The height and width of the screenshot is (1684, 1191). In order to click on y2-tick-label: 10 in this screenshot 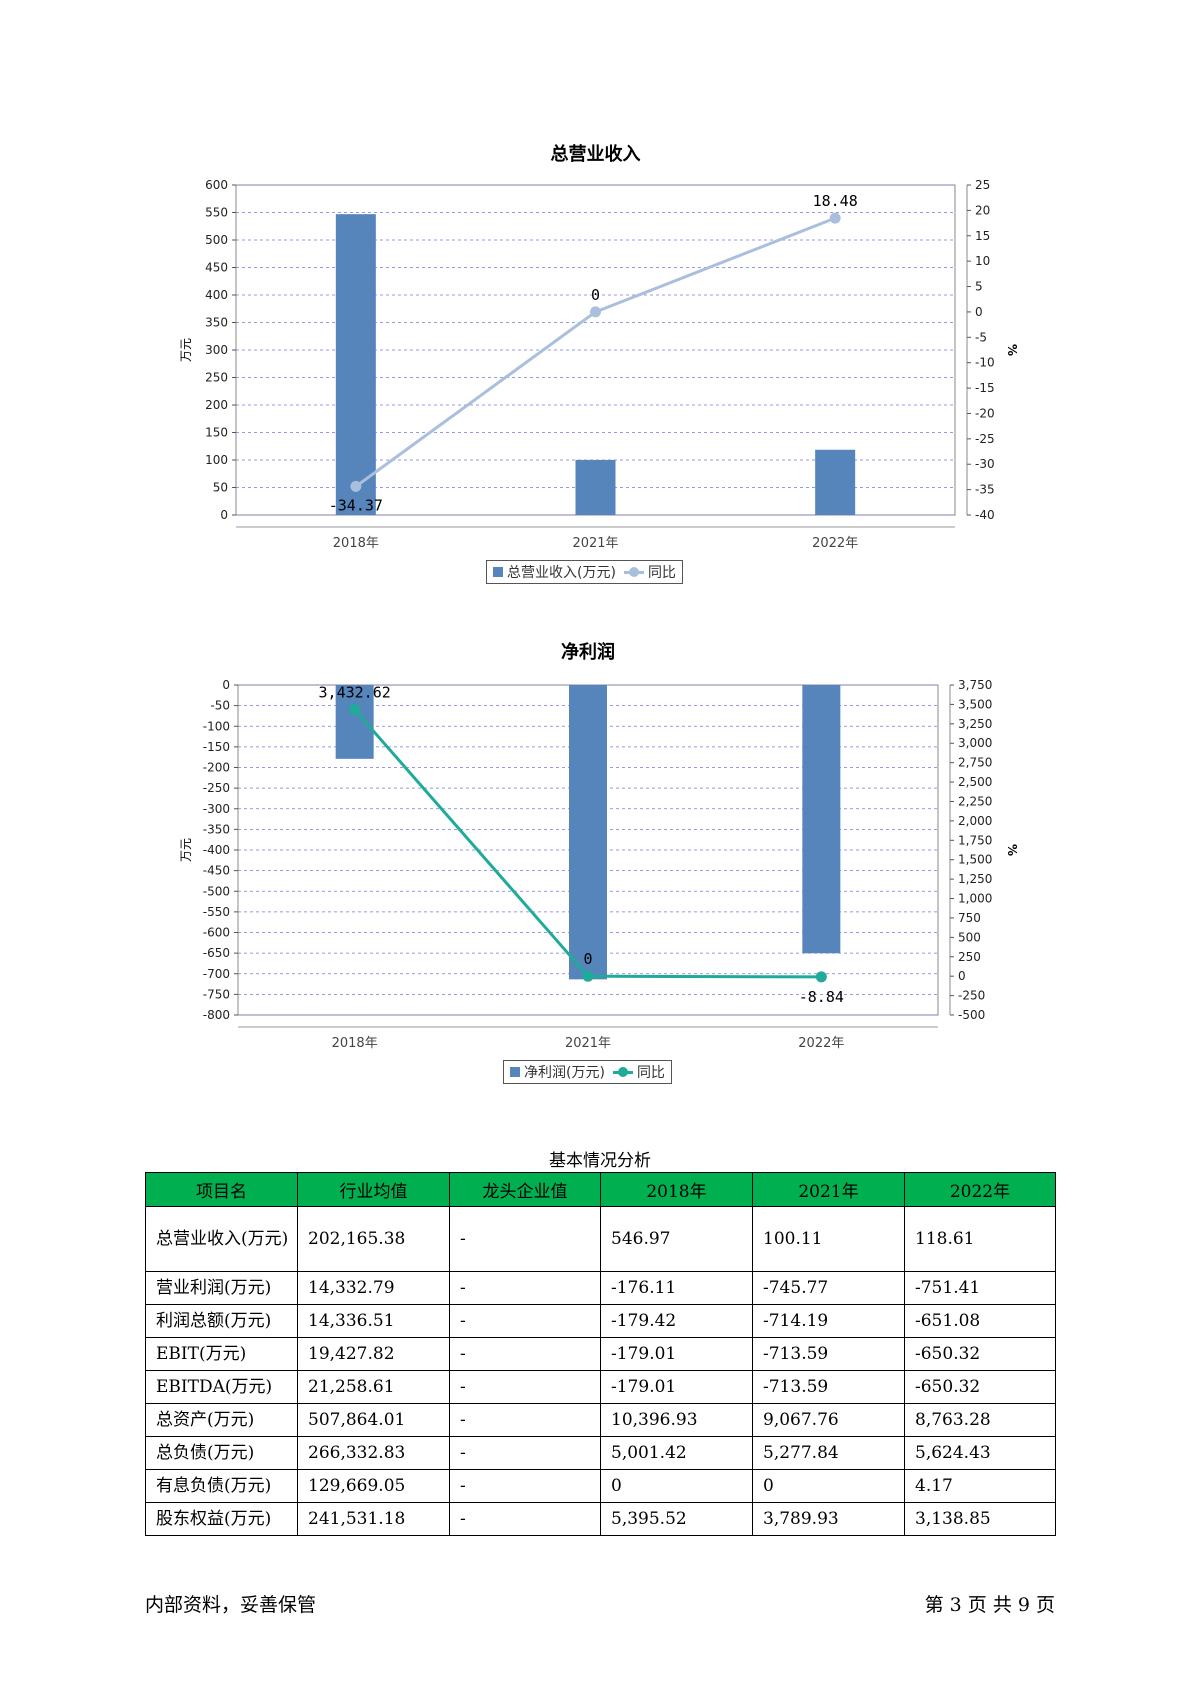, I will do `click(982, 261)`.